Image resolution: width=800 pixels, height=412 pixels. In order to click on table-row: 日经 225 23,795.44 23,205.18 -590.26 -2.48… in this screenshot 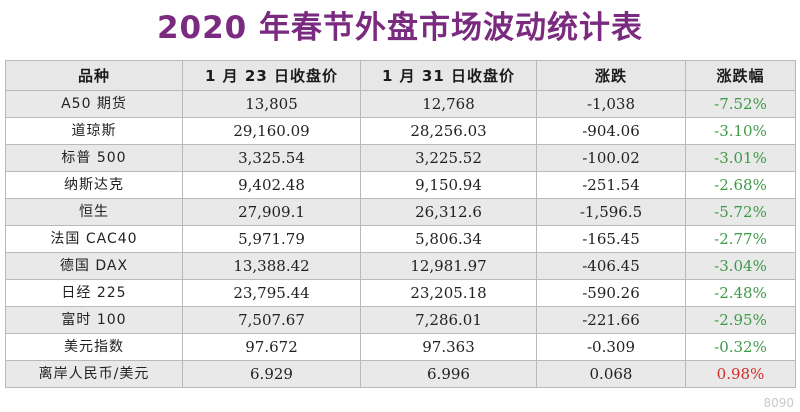, I will do `click(400, 293)`.